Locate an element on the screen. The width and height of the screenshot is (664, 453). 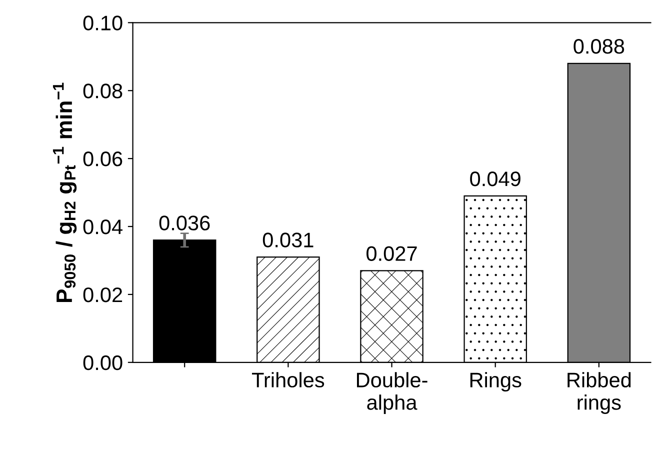
y-tick-label: 0.06 is located at coordinates (102, 159).